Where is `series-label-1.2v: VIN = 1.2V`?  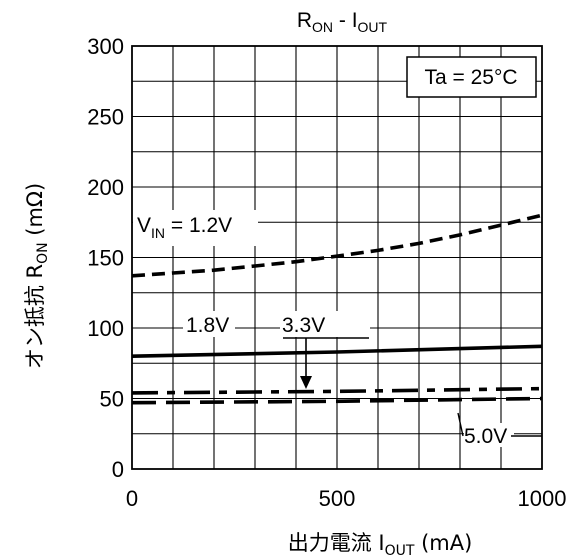 series-label-1.2v: VIN = 1.2V is located at coordinates (184, 227).